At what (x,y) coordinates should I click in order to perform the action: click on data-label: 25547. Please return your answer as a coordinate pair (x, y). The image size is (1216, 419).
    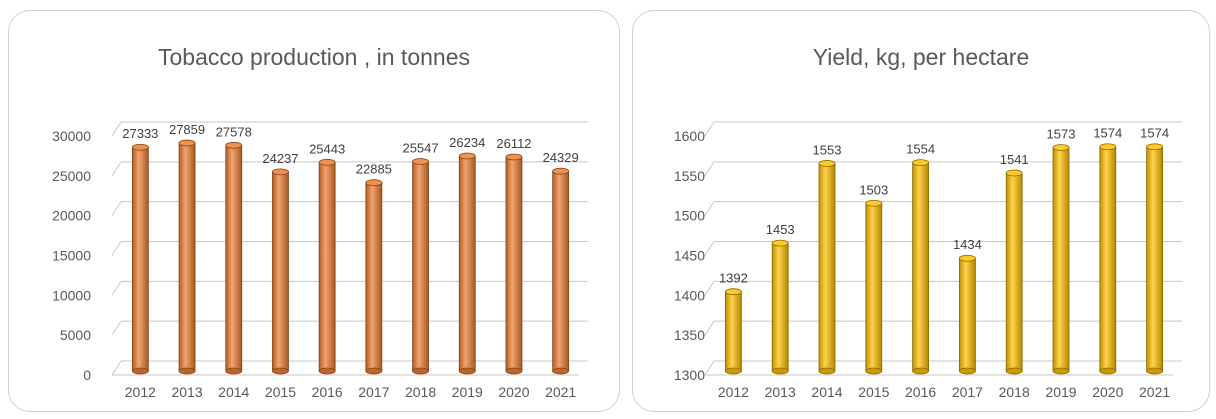
    Looking at the image, I should click on (420, 147).